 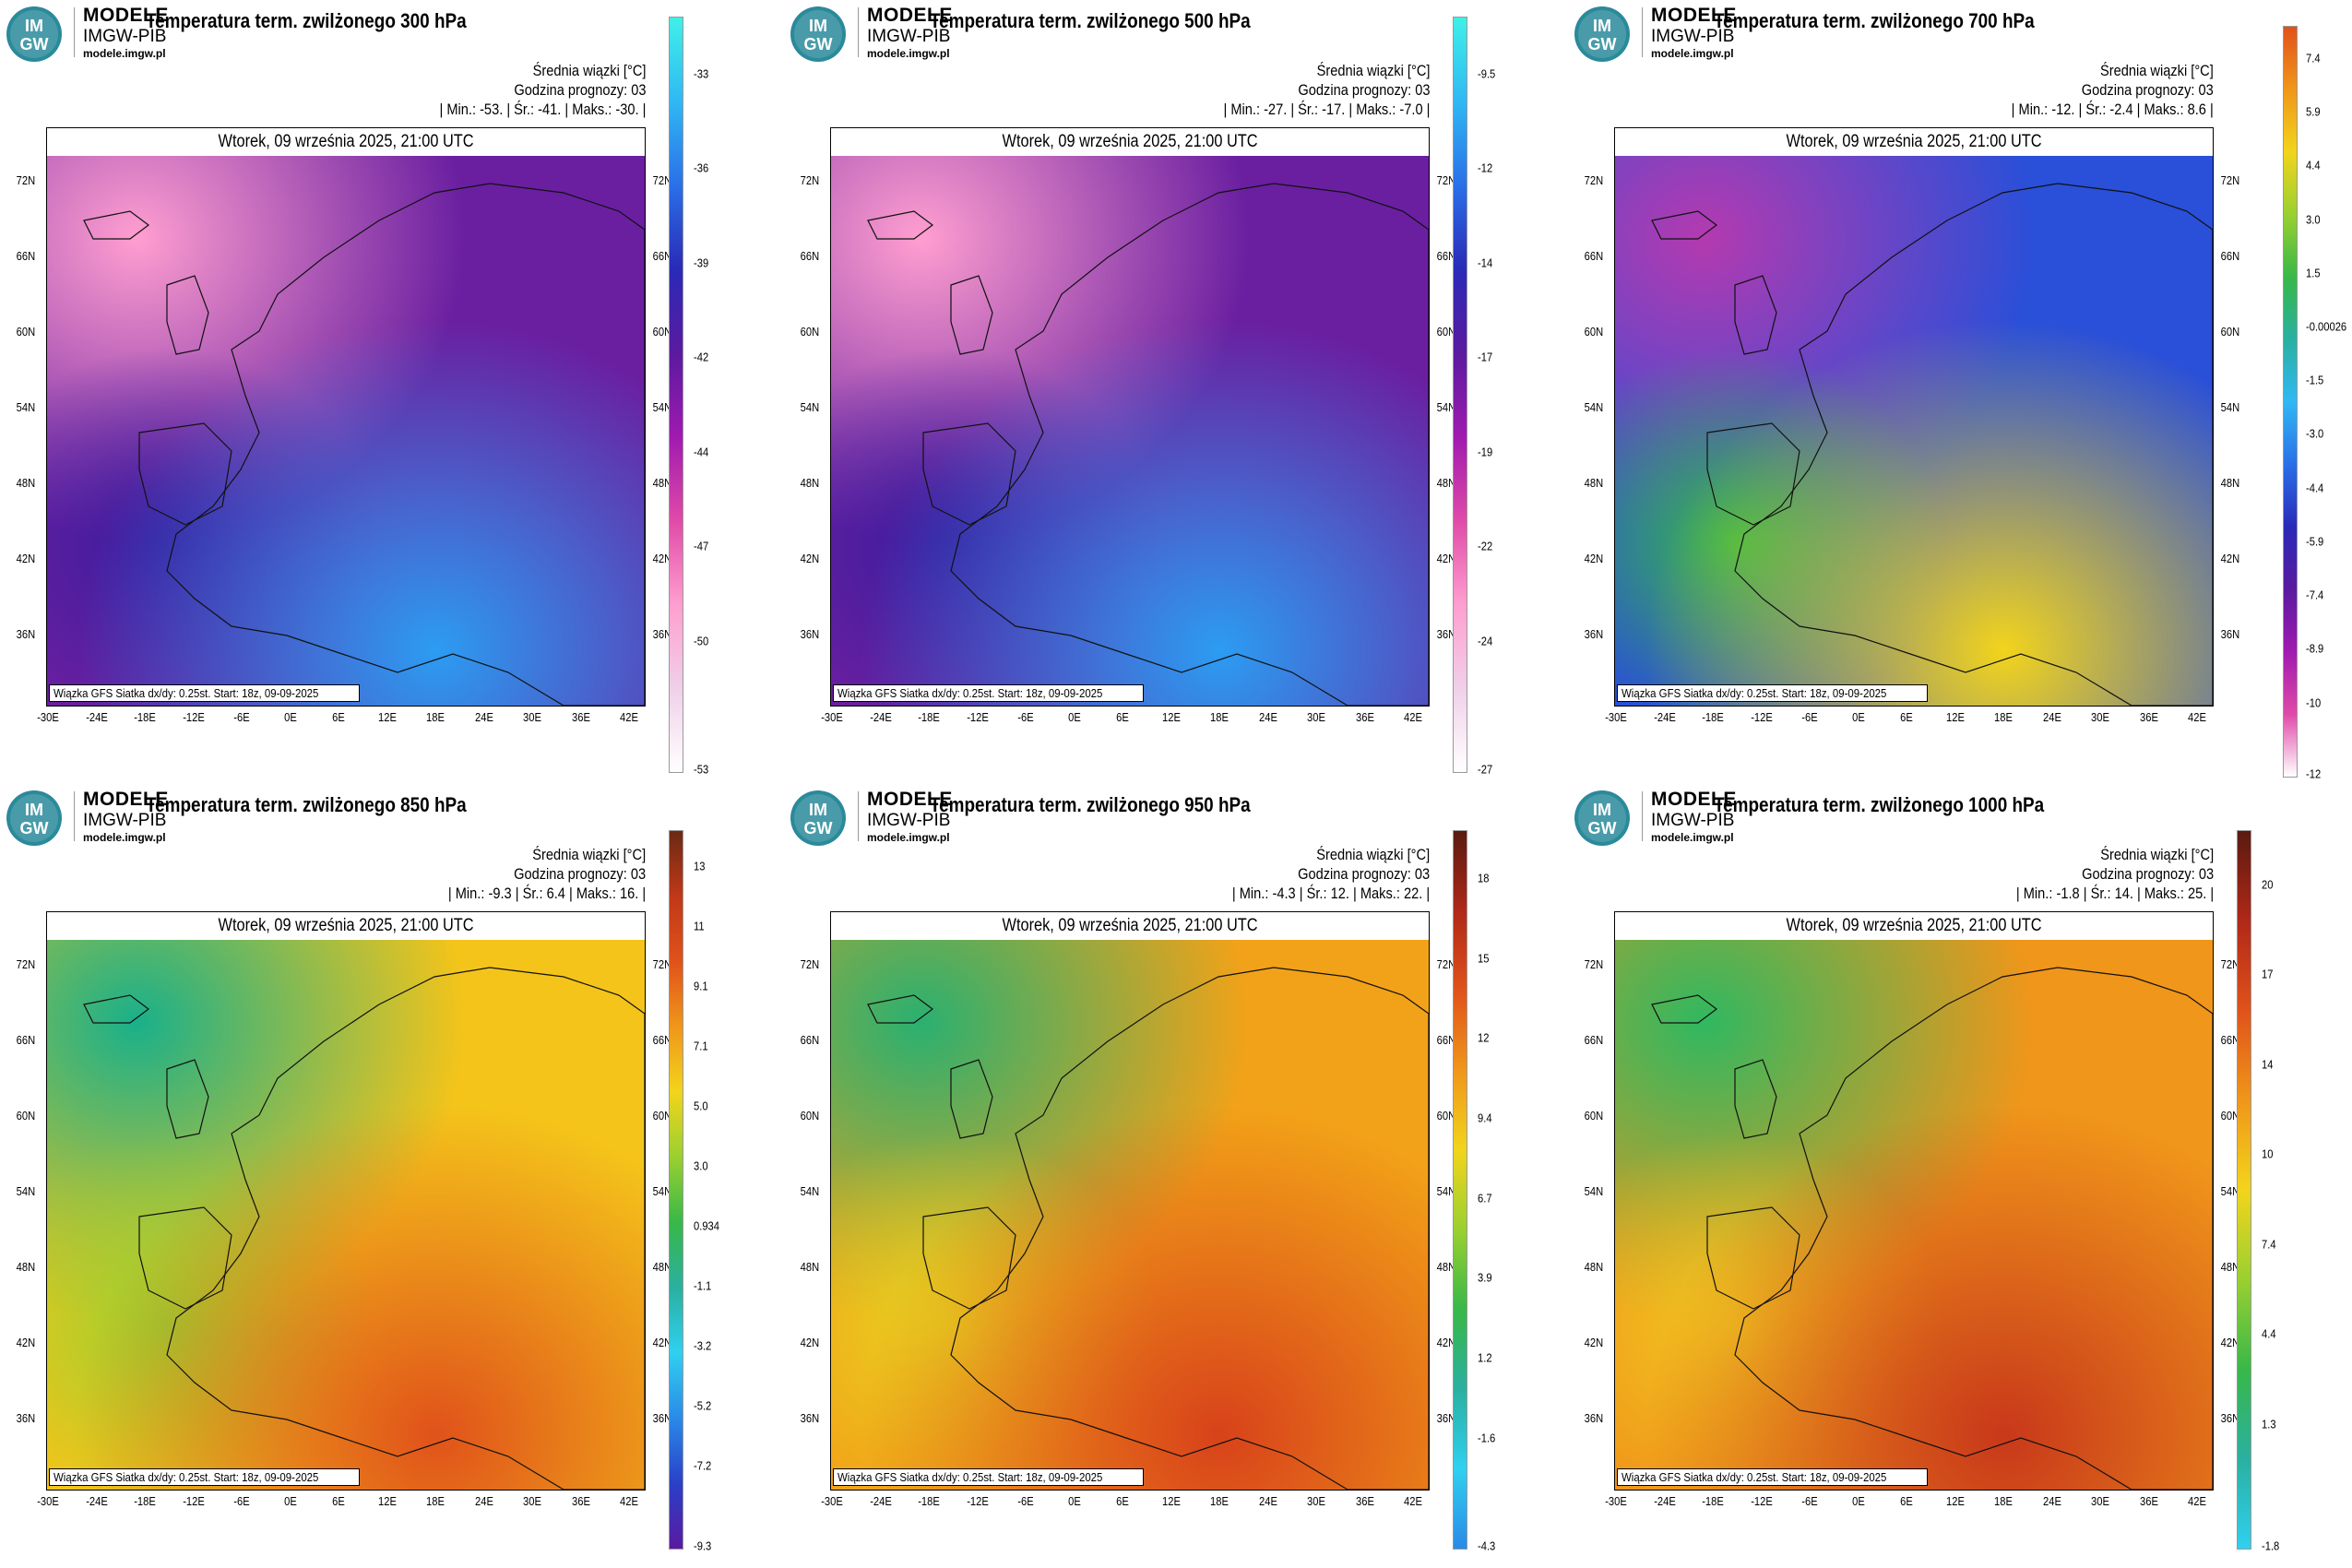 What do you see at coordinates (1485, 1118) in the screenshot?
I see `scale-tick-label: 9.4` at bounding box center [1485, 1118].